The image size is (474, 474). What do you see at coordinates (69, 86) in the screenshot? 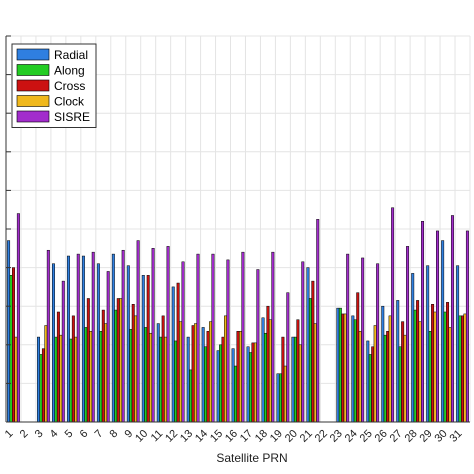
I see `legend-label-cross: Cross` at bounding box center [69, 86].